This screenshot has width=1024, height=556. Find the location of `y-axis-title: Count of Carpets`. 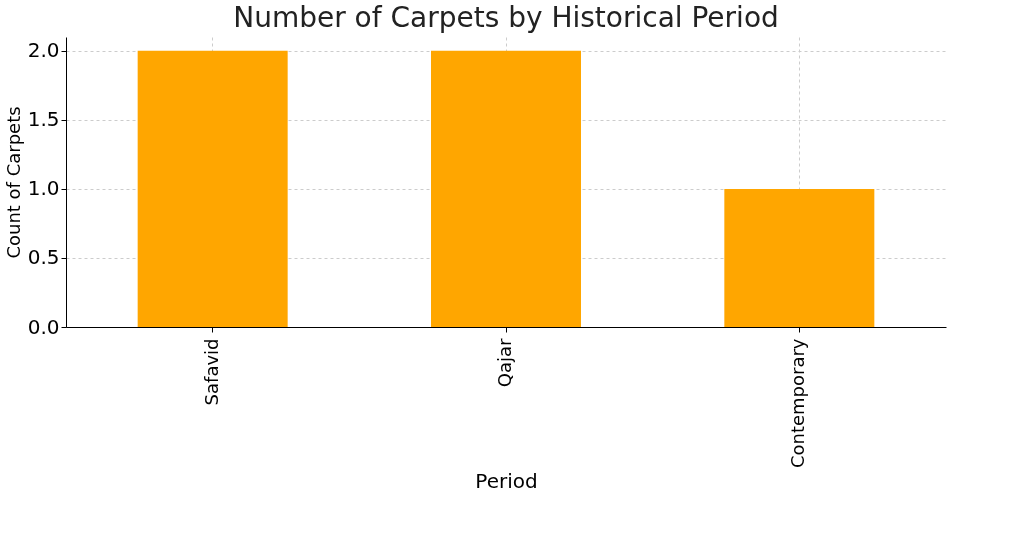

y-axis-title: Count of Carpets is located at coordinates (13, 182).